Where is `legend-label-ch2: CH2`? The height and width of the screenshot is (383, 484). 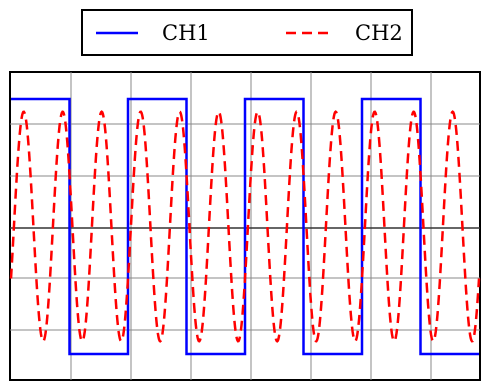
legend-label-ch2: CH2 is located at coordinates (379, 33).